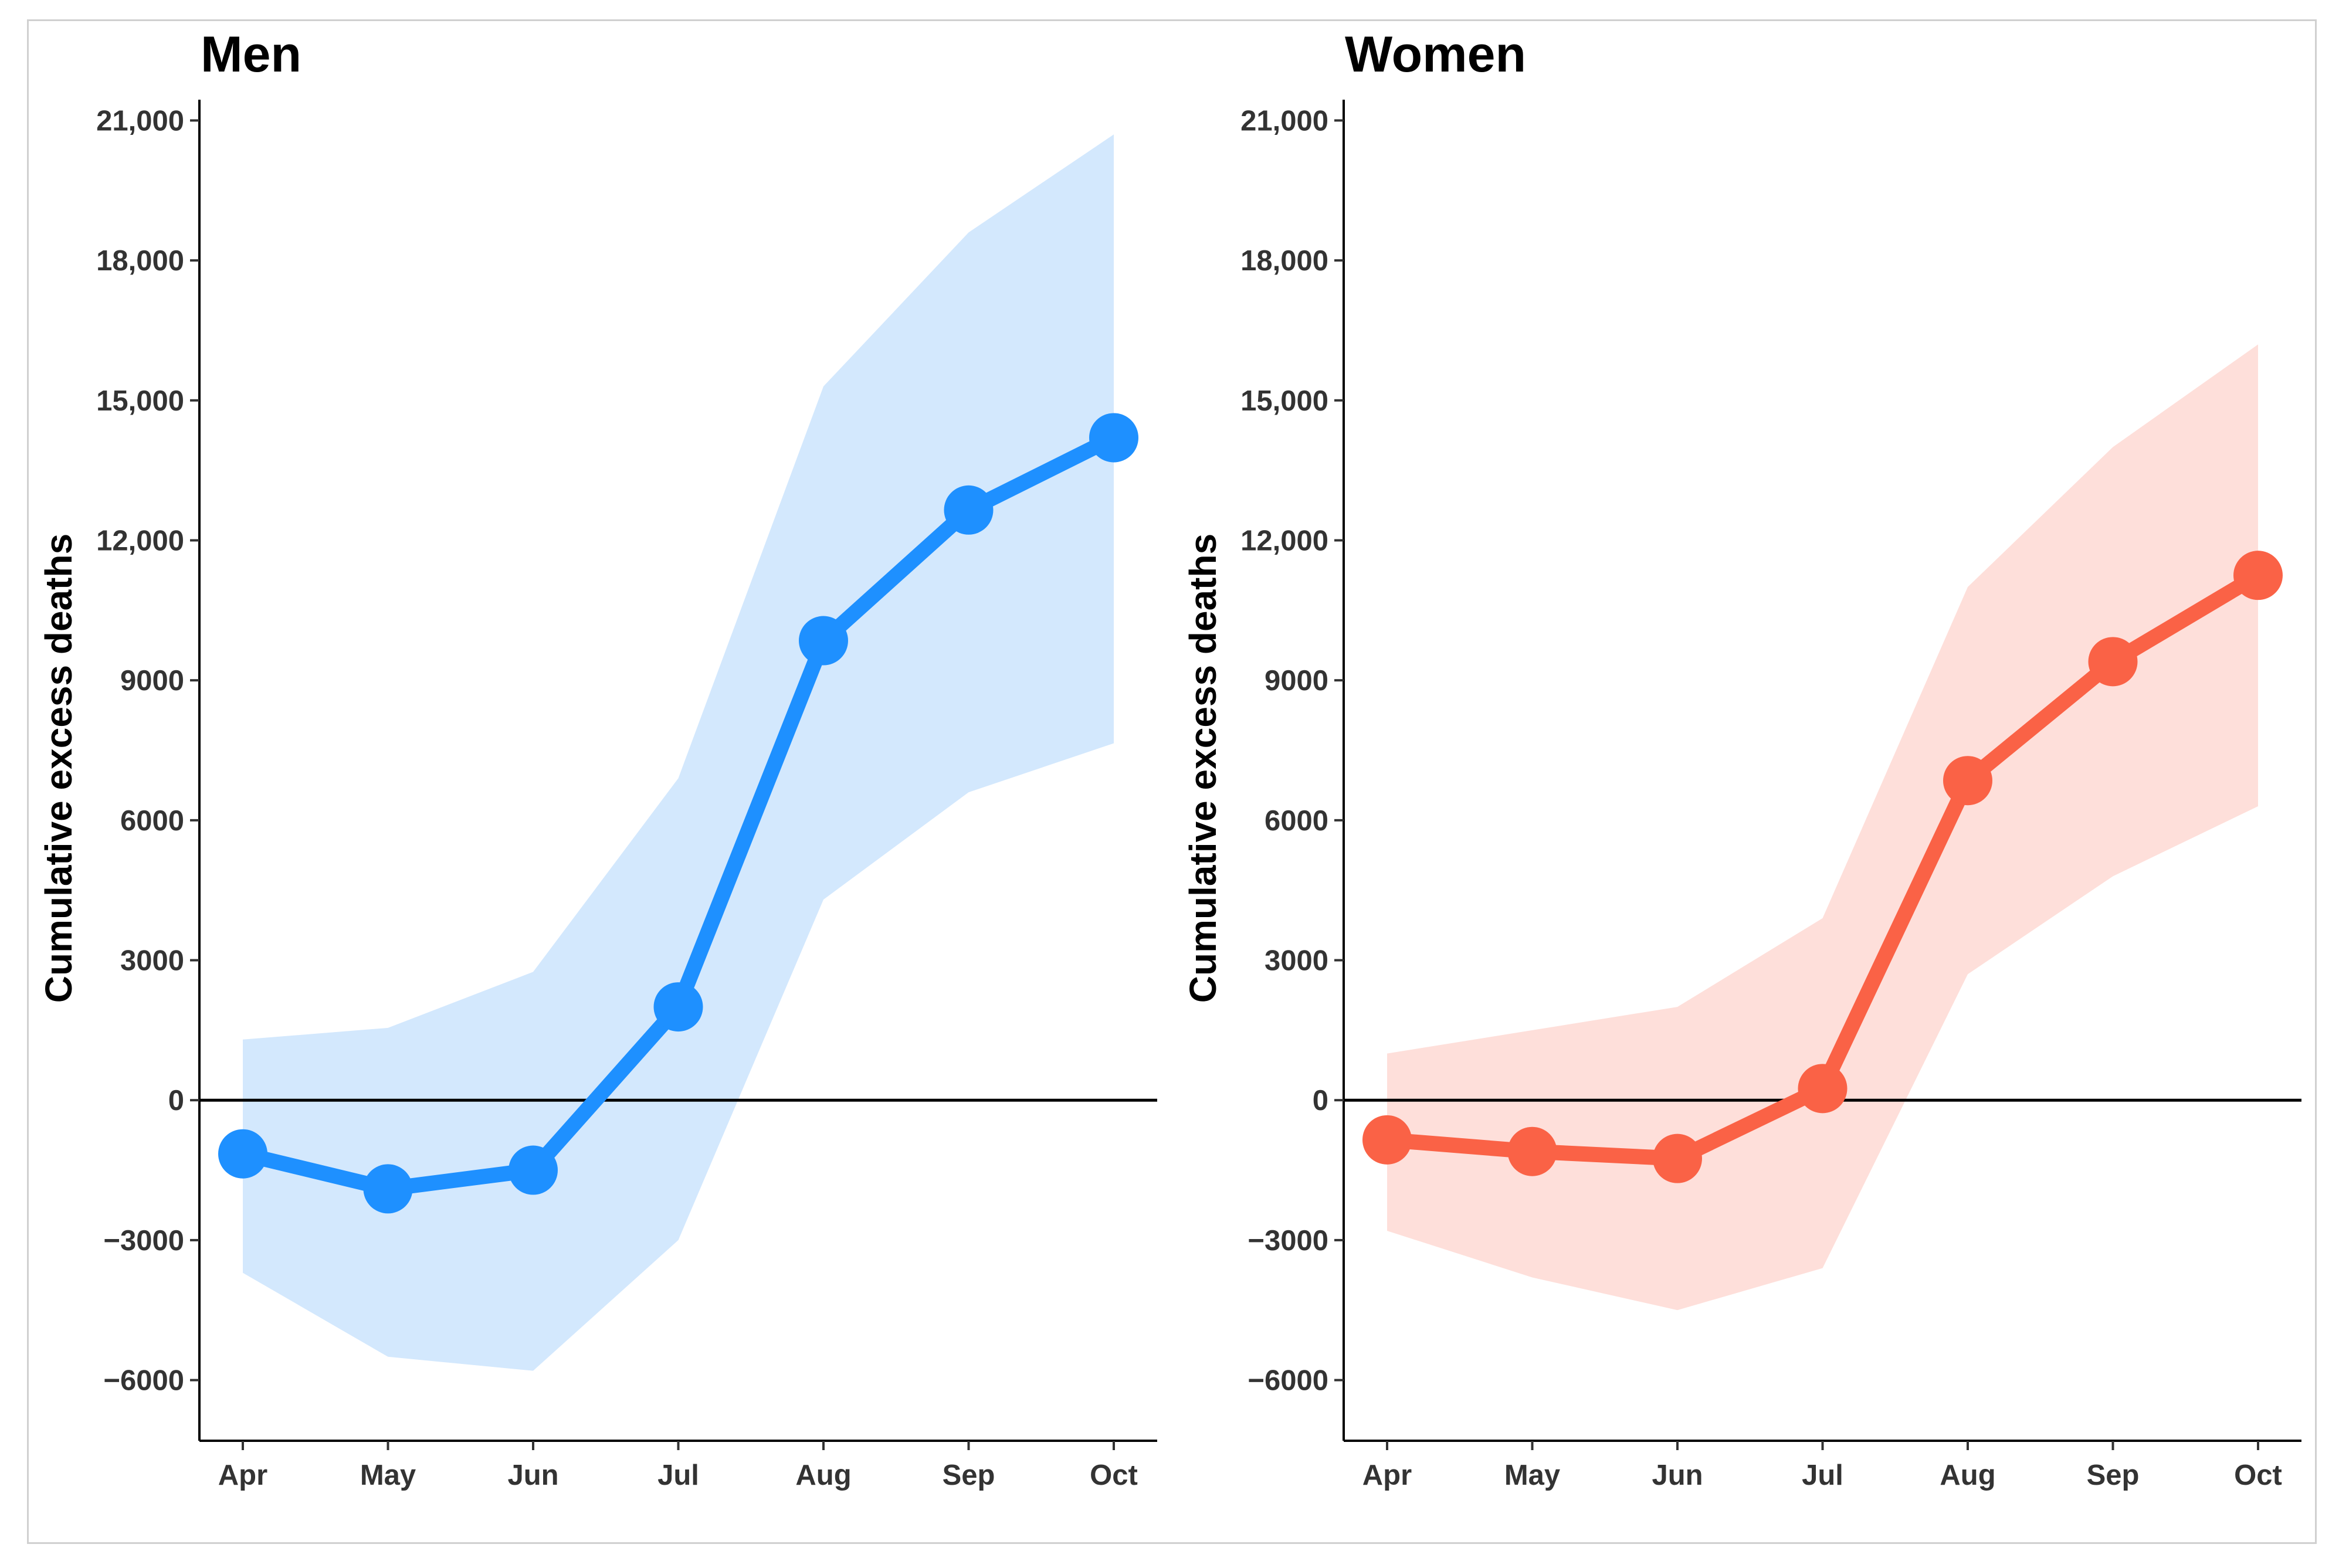 The image size is (2339, 1568). What do you see at coordinates (1435, 54) in the screenshot?
I see `panel-title: Women` at bounding box center [1435, 54].